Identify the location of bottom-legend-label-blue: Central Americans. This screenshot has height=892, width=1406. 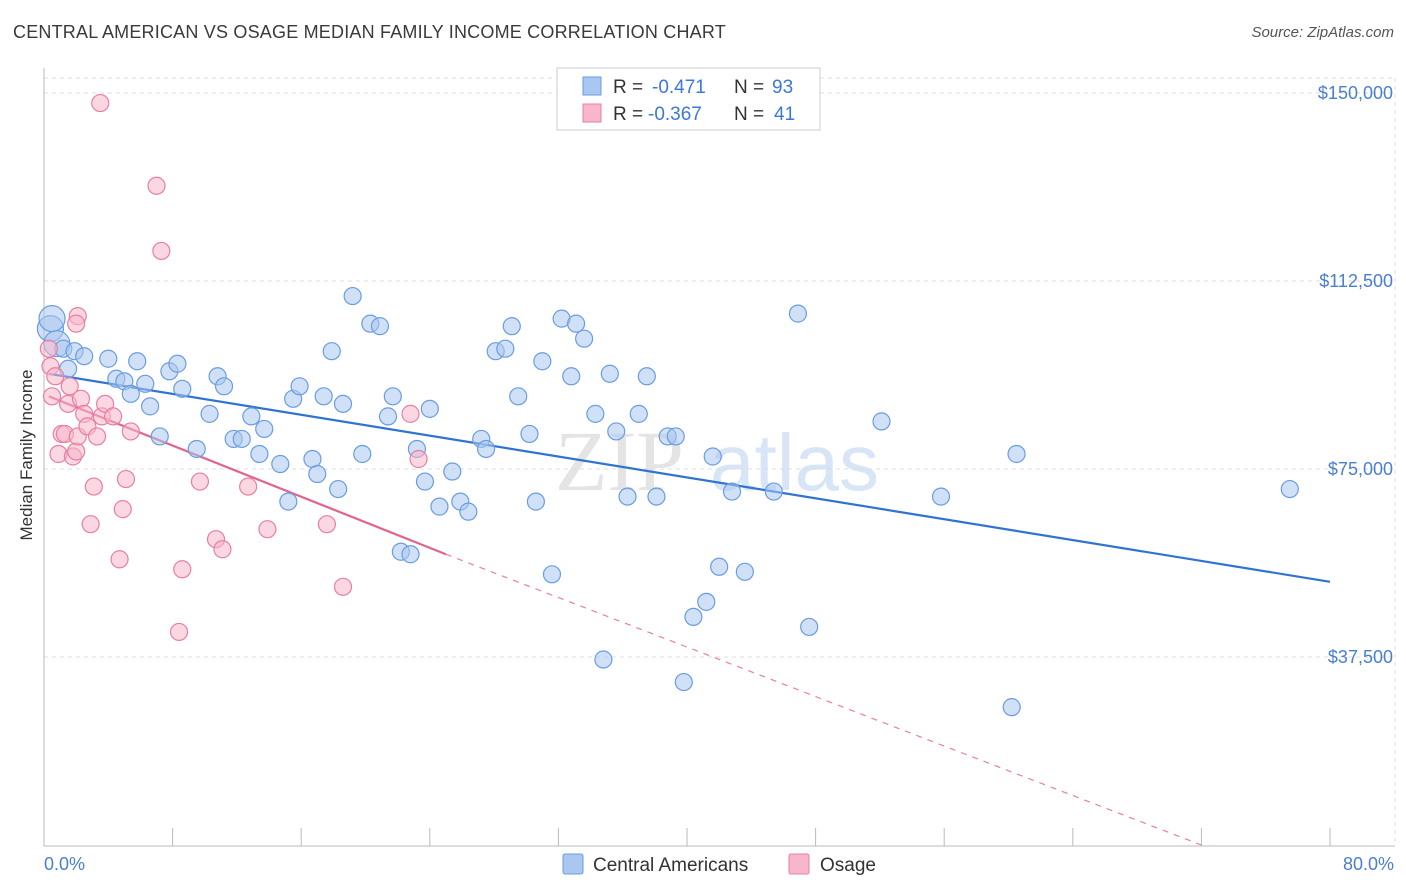
(670, 865).